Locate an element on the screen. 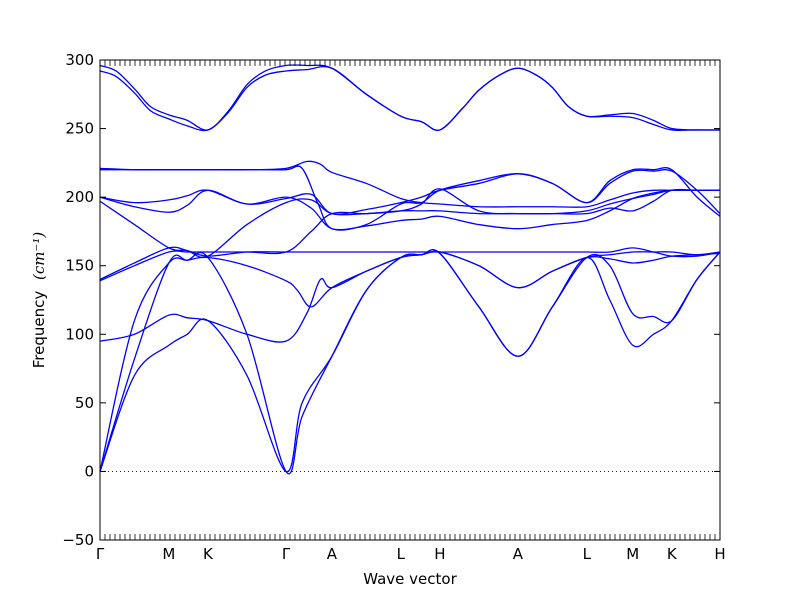 The height and width of the screenshot is (600, 800). y-tick-label: 50 is located at coordinates (84, 403).